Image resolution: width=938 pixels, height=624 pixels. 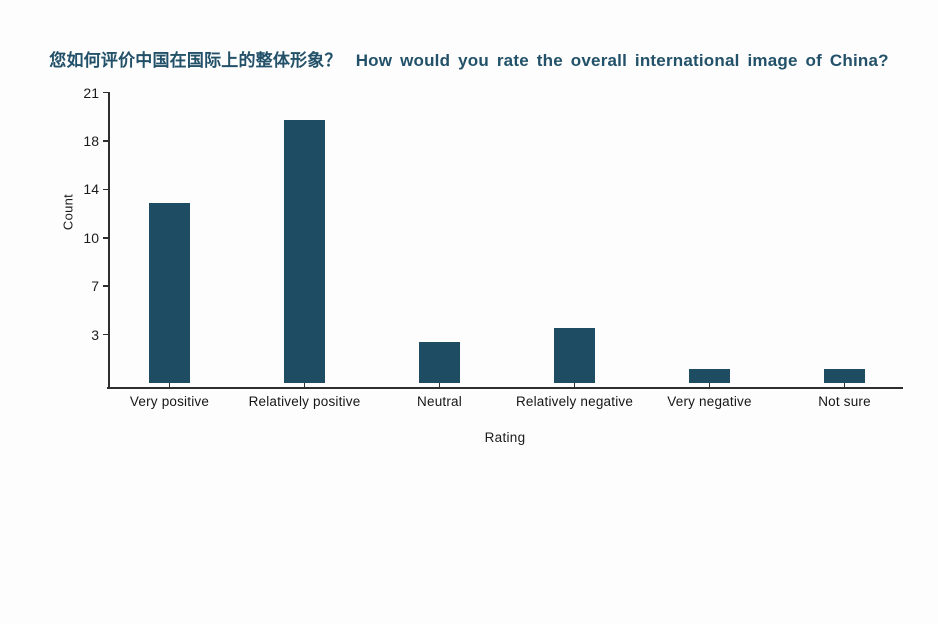 I want to click on bar-very-positive, so click(x=169, y=293).